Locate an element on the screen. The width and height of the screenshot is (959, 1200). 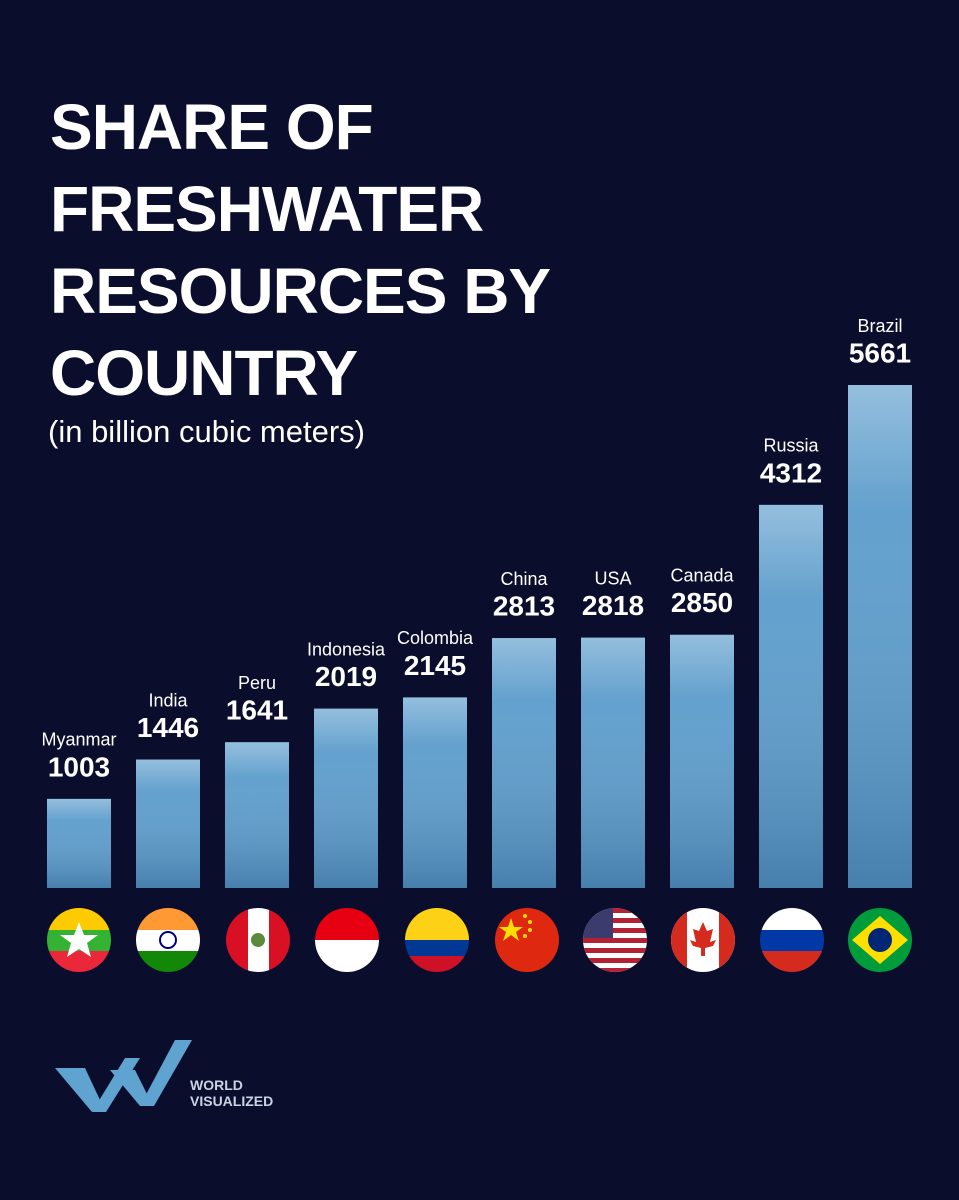
category-label: China is located at coordinates (524, 579).